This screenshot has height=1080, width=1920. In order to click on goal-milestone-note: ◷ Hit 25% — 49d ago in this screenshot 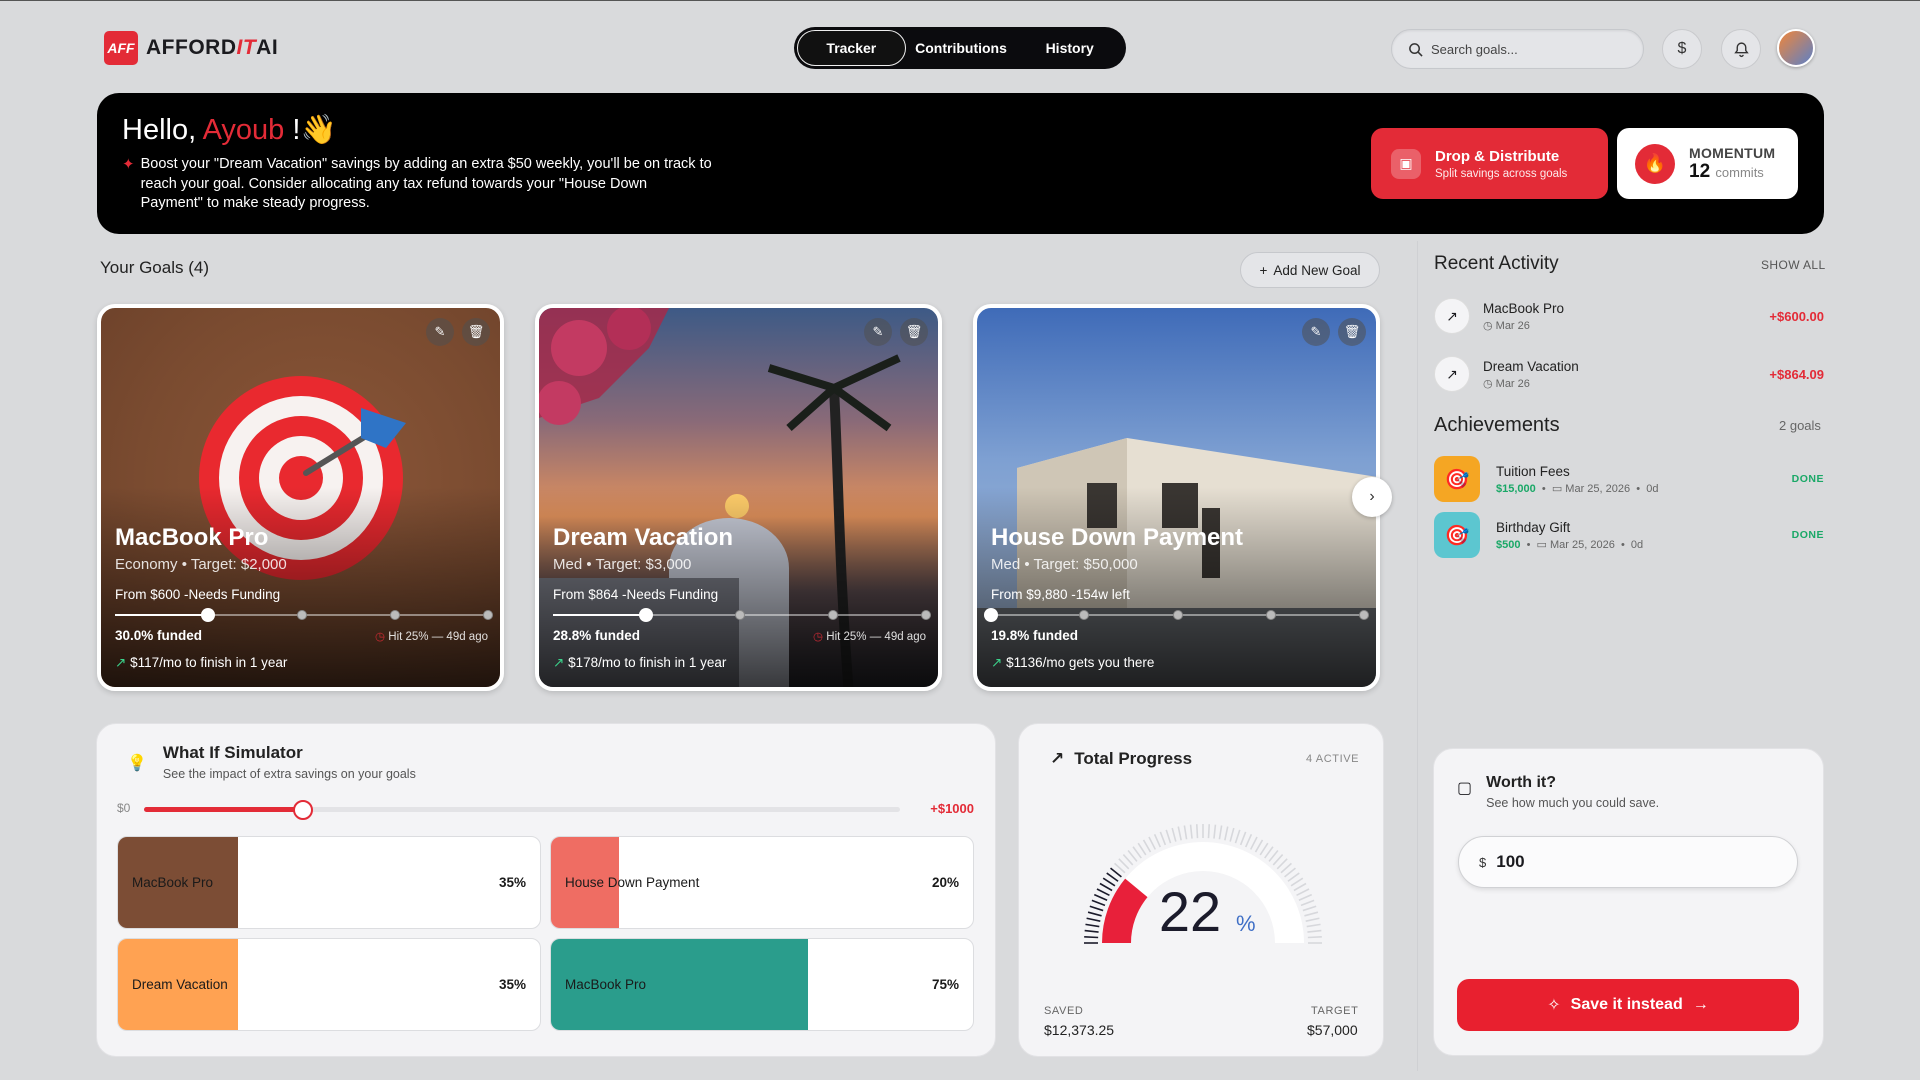, I will do `click(431, 636)`.